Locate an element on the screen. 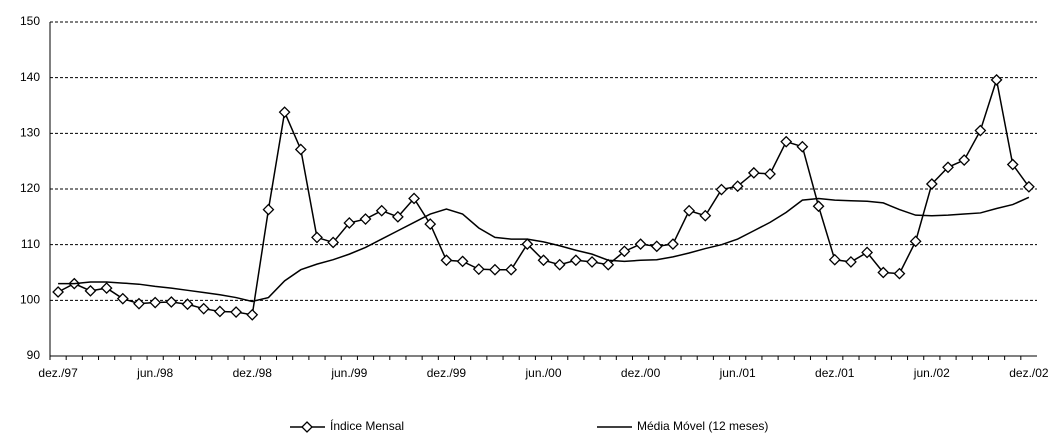 This screenshot has height=438, width=1054. x-tick-label: dez./99 is located at coordinates (447, 373).